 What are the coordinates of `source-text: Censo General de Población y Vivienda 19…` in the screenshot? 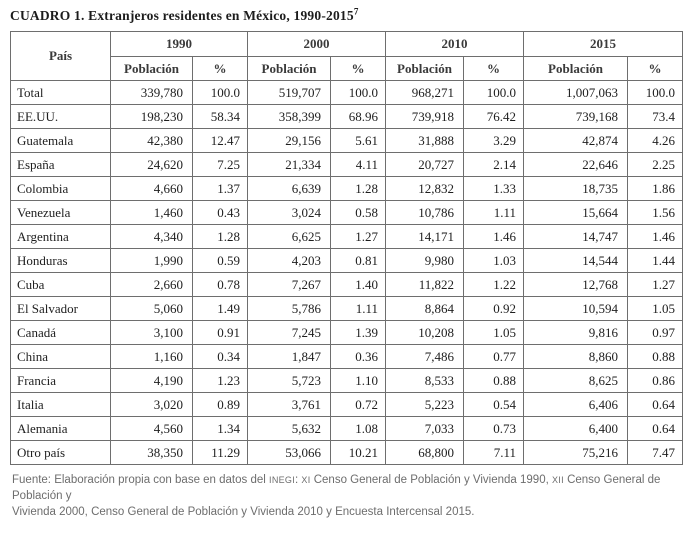 It's located at (431, 480).